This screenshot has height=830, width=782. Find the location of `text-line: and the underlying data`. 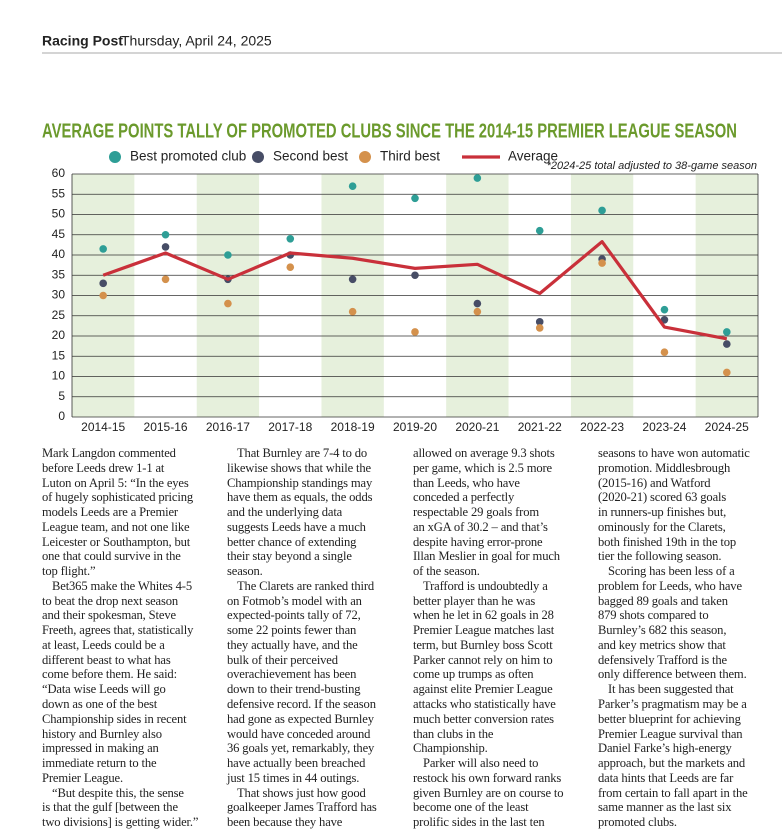

text-line: and the underlying data is located at coordinates (285, 512).